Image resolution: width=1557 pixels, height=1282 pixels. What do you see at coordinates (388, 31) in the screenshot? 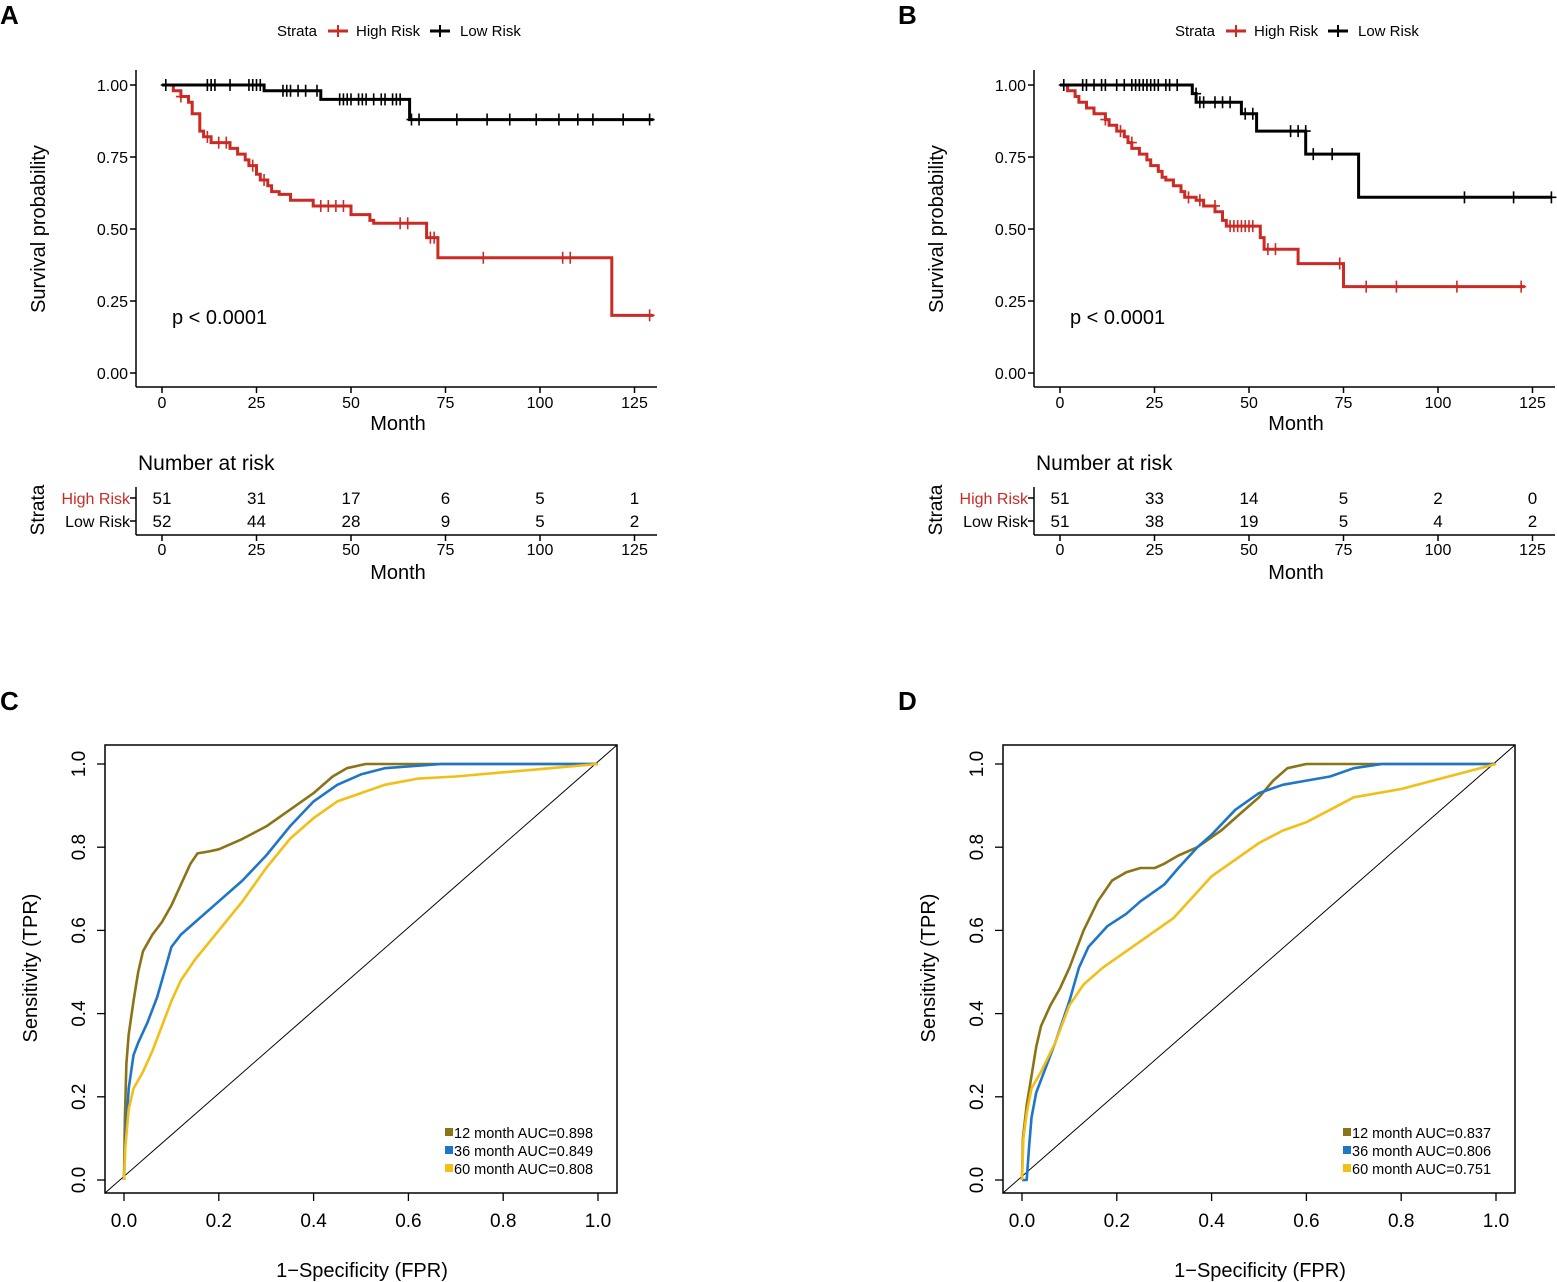
I see `legend-entry-high: High Risk` at bounding box center [388, 31].